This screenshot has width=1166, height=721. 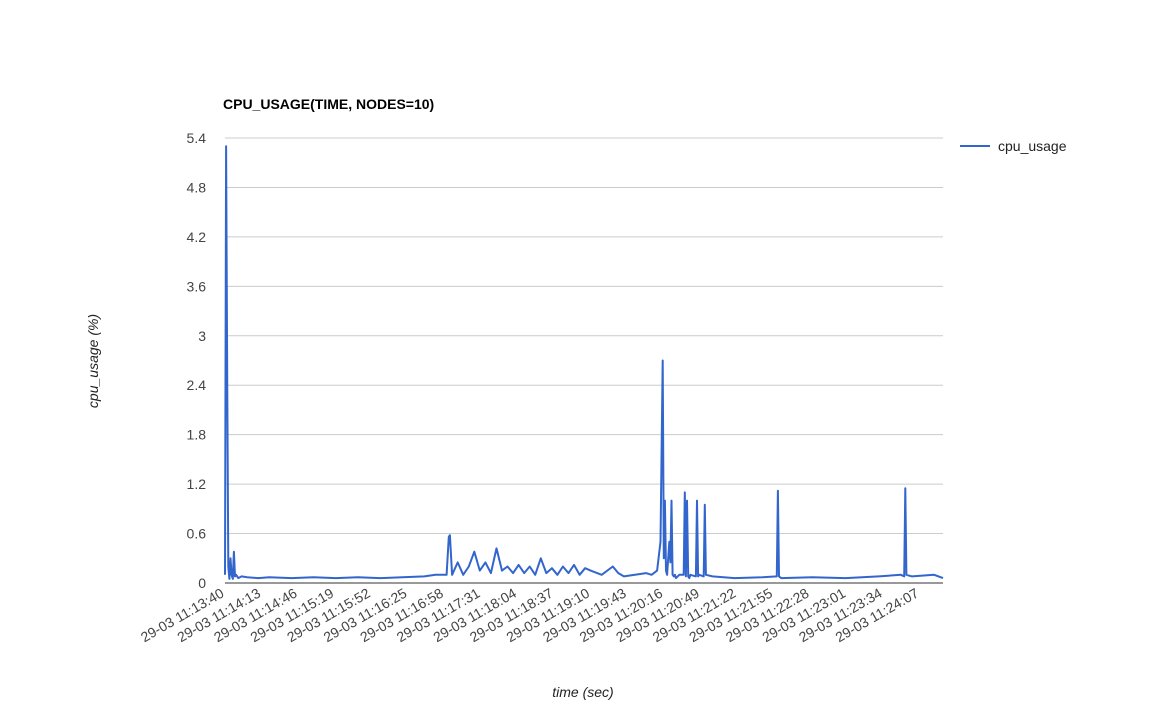 I want to click on y-tick-label: 1.2, so click(x=197, y=484).